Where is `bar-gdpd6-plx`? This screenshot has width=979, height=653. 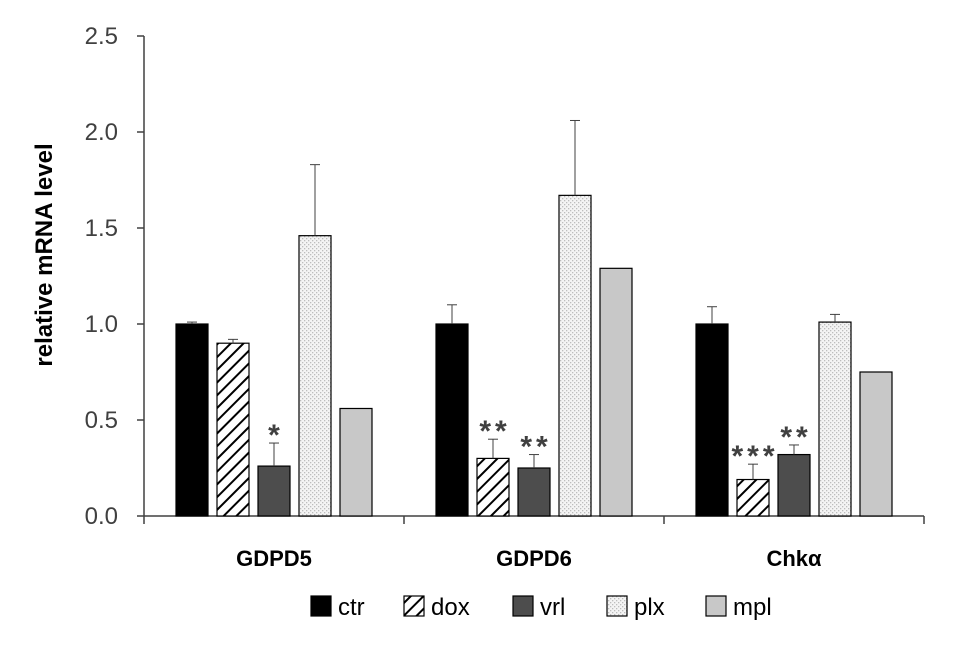
bar-gdpd6-plx is located at coordinates (575, 355).